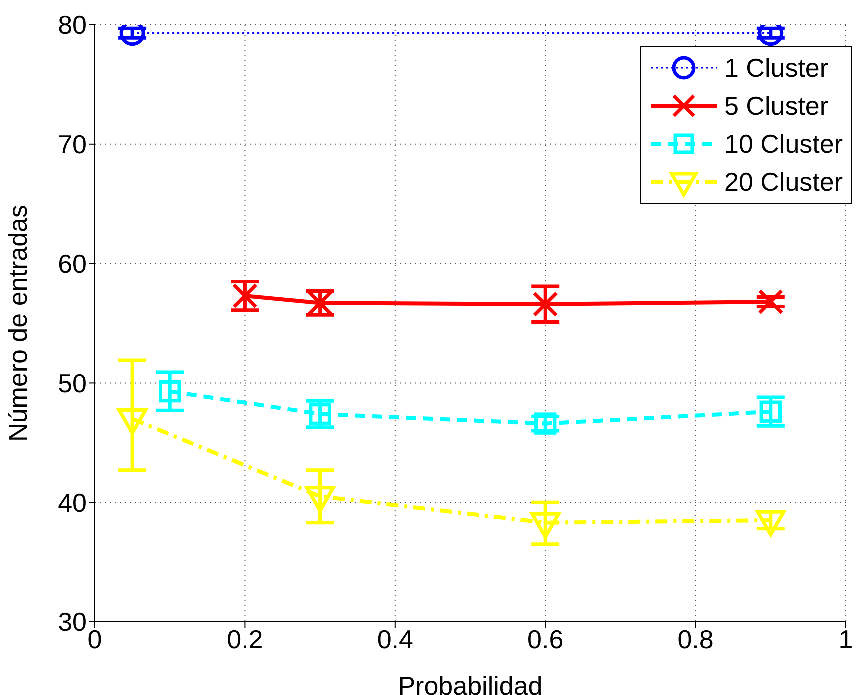 The image size is (858, 695). I want to click on legend-label: 1 Cluster, so click(776, 68).